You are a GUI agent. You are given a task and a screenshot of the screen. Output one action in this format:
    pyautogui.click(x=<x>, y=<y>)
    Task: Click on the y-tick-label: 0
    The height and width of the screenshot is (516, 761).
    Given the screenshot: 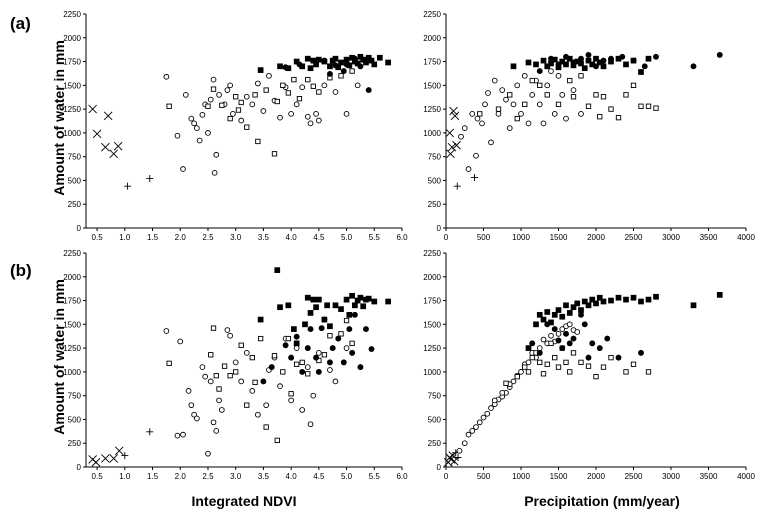 What is the action you would take?
    pyautogui.click(x=439, y=467)
    